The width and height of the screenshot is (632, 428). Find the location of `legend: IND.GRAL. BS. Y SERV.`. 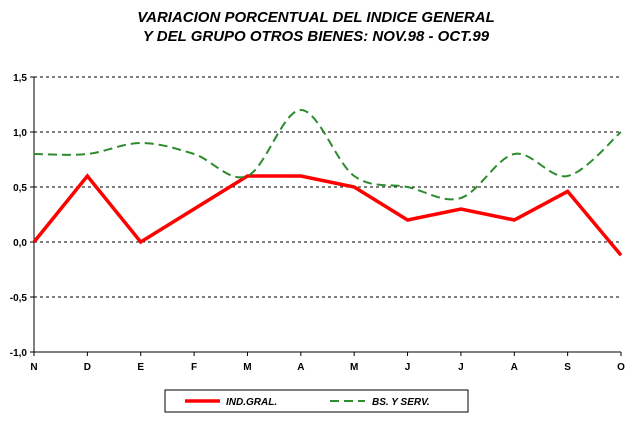

legend: IND.GRAL. BS. Y SERV. is located at coordinates (316, 401).